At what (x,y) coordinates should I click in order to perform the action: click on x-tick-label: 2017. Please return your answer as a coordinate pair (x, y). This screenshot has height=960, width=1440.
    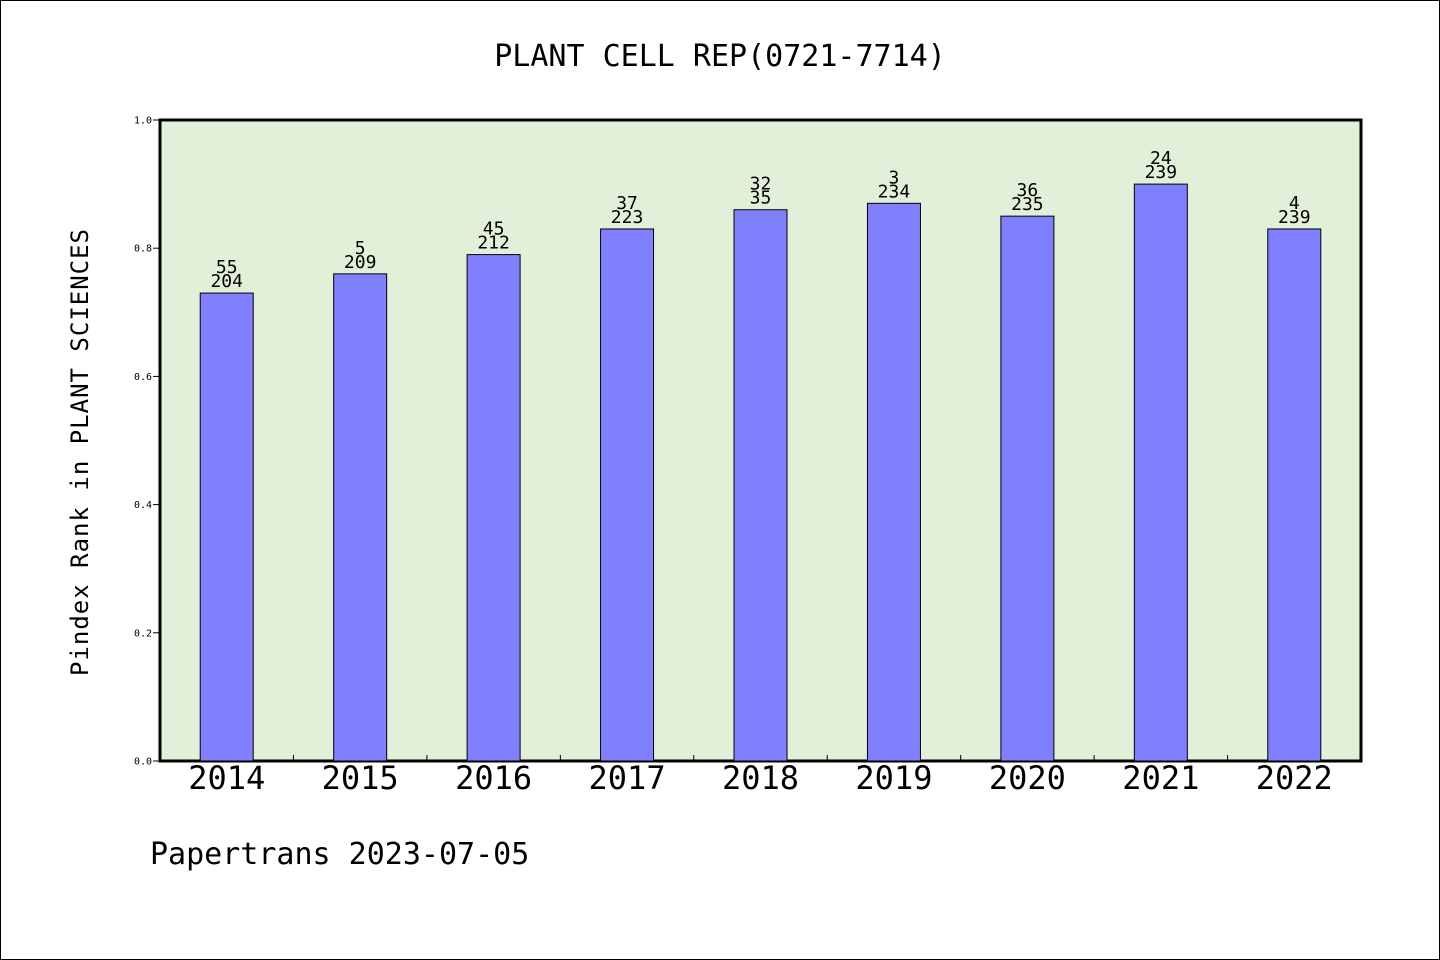
    Looking at the image, I should click on (627, 778).